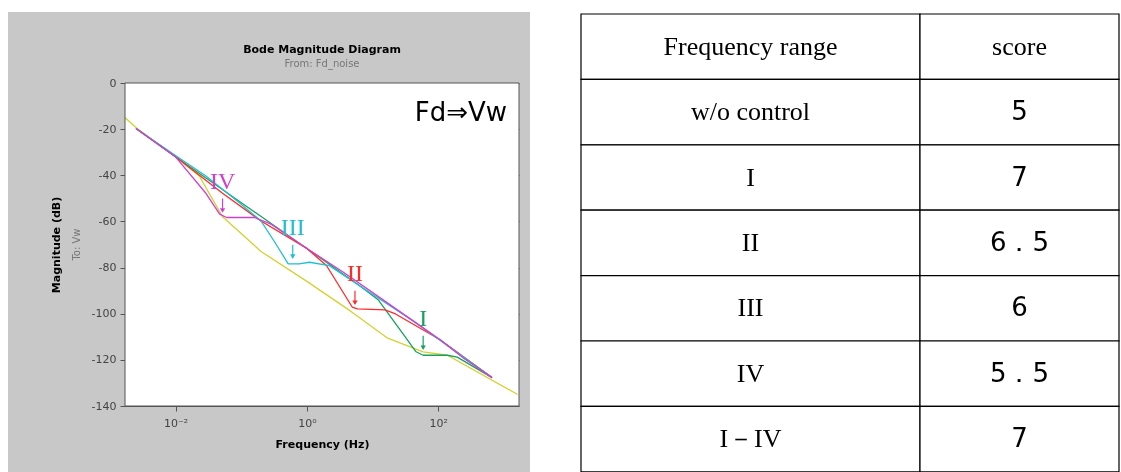 Image resolution: width=1121 pixels, height=472 pixels. Describe the element at coordinates (750, 112) in the screenshot. I see `category-label: w/o control` at that location.